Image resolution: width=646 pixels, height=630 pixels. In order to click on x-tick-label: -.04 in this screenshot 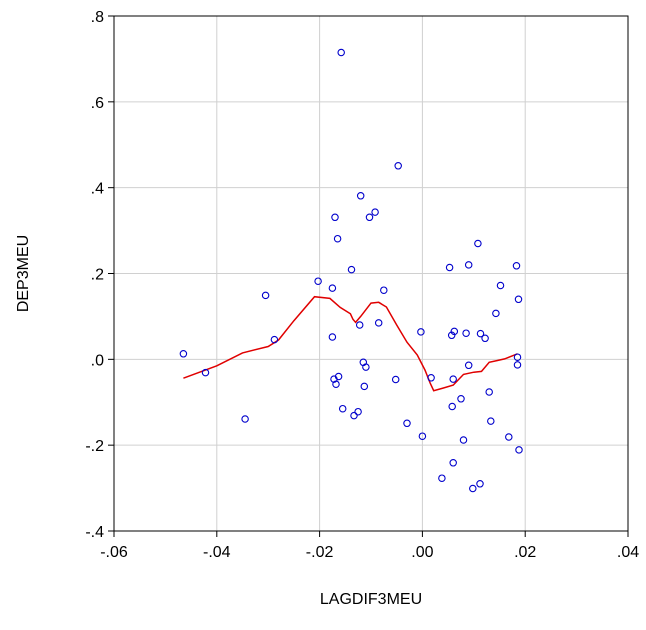, I will do `click(217, 552)`.